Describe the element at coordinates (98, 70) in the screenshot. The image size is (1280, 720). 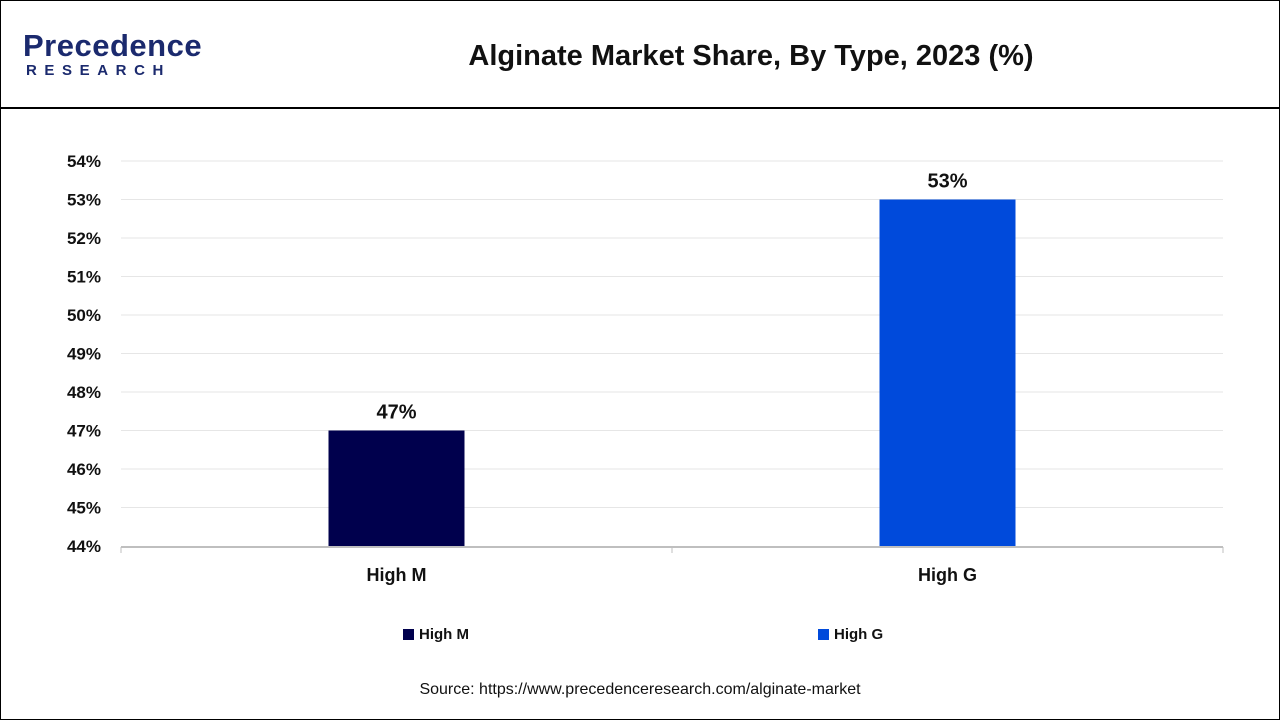
I see `logo-subtitle: RESEARCH` at that location.